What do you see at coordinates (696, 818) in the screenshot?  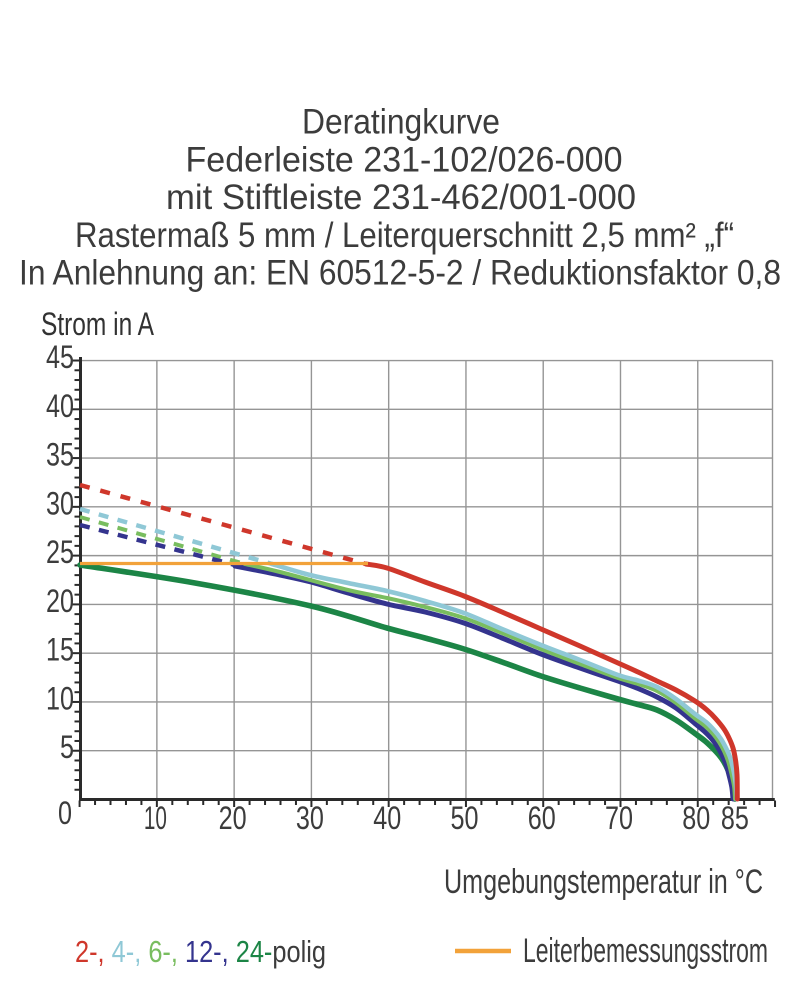 I see `svg-text: 80` at bounding box center [696, 818].